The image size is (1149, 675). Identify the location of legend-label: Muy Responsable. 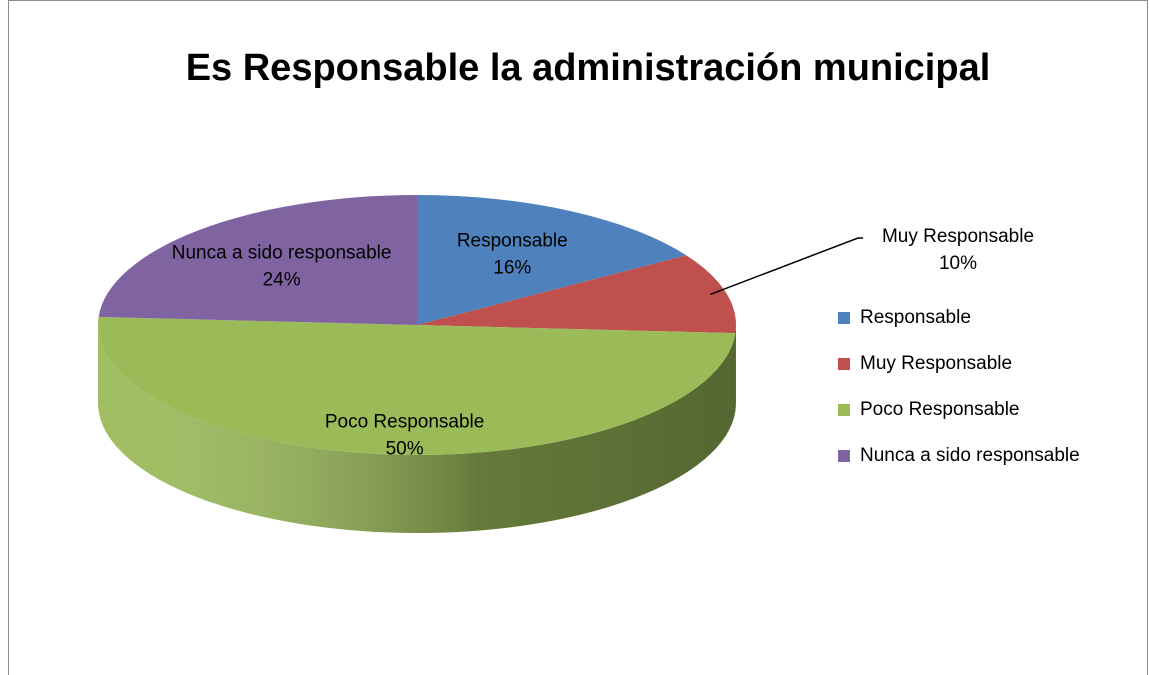
(936, 363).